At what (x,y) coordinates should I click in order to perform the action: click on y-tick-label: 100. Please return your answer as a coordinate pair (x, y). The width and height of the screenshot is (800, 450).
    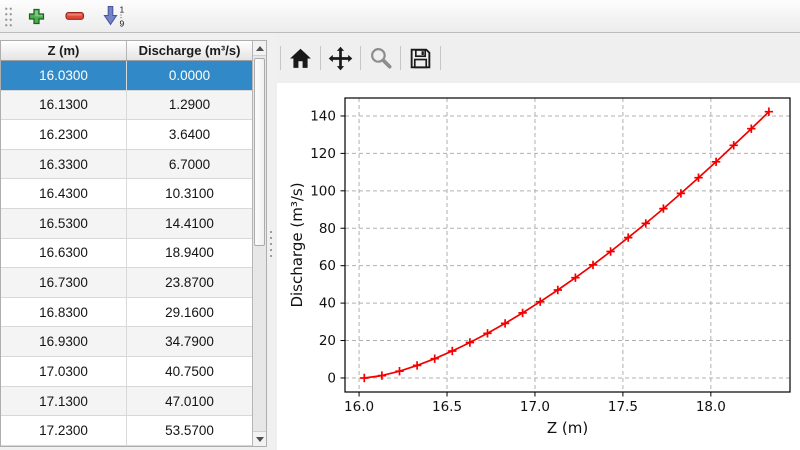
    Looking at the image, I should click on (323, 191).